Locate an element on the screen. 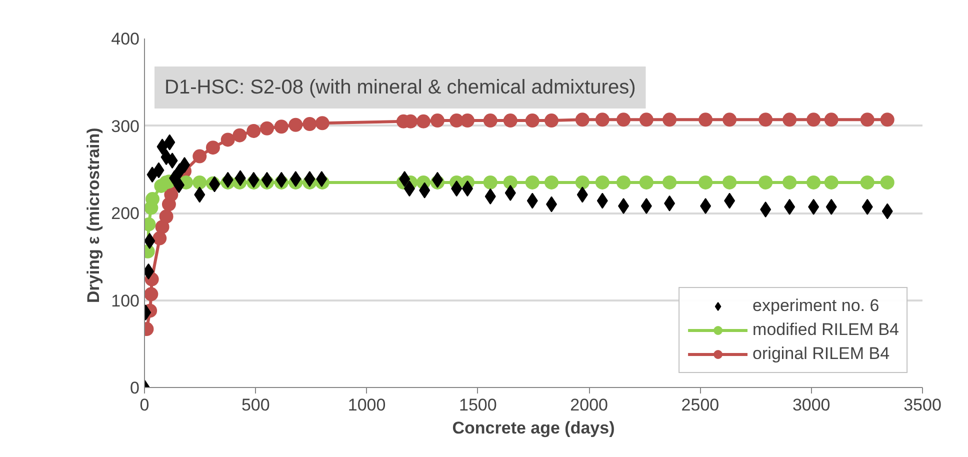 This screenshot has width=968, height=457. y-tick-label: 100 is located at coordinates (125, 300).